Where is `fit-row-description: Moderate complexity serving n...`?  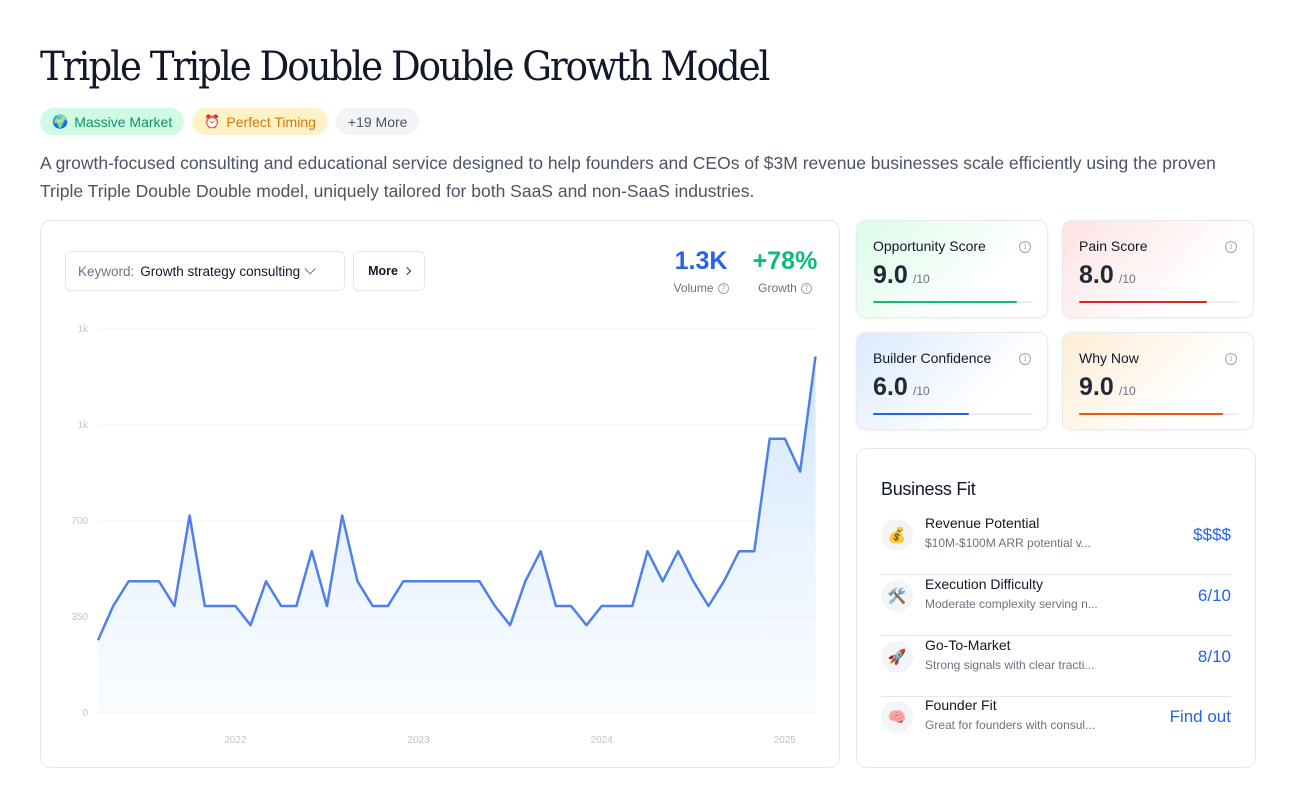 fit-row-description: Moderate complexity serving n... is located at coordinates (1011, 604).